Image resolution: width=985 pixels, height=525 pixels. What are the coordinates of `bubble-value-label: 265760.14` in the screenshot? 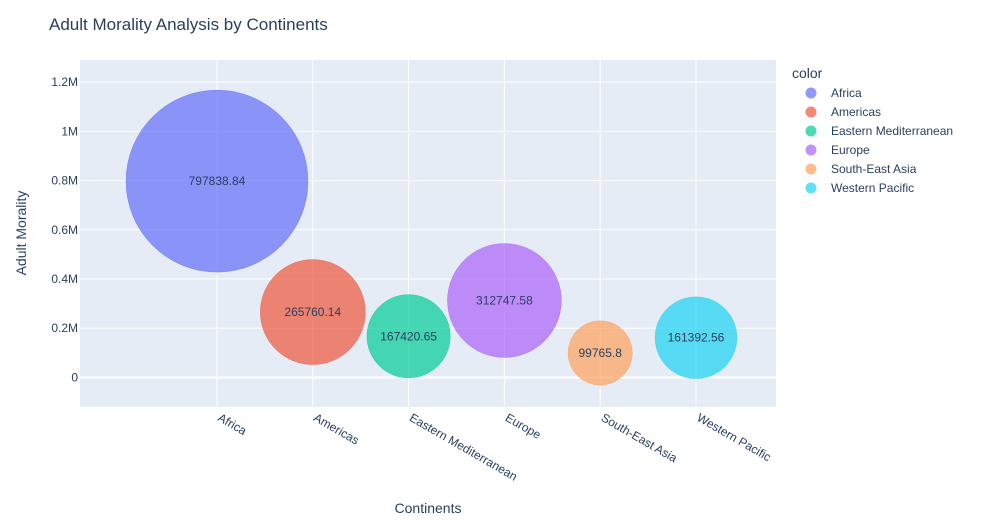 It's located at (312, 312).